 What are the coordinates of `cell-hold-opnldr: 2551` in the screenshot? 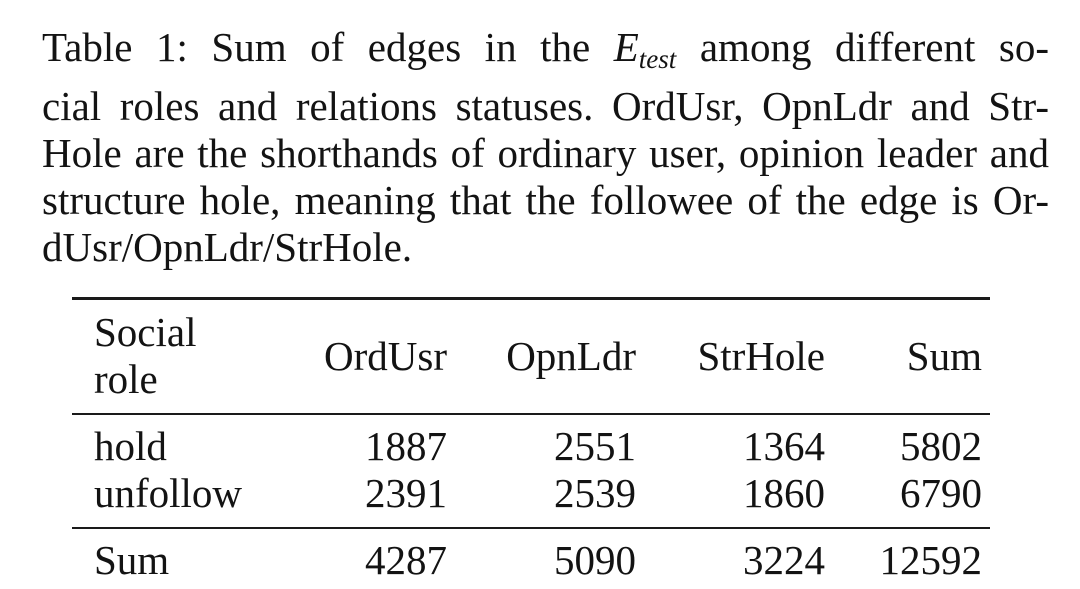 It's located at (595, 446).